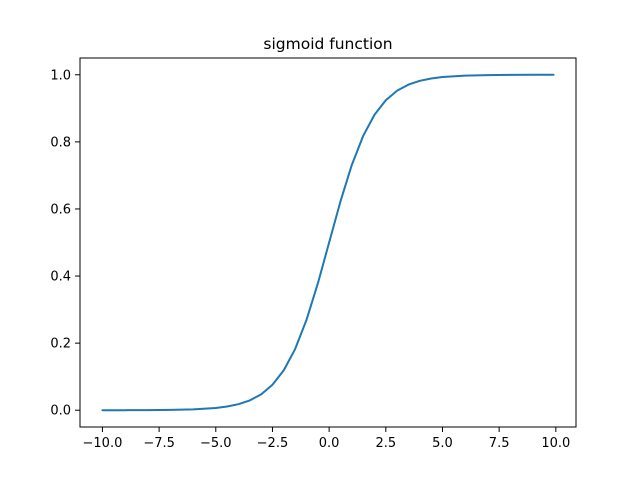 This screenshot has width=640, height=480. What do you see at coordinates (60, 277) in the screenshot?
I see `y-tick-label: 0.4` at bounding box center [60, 277].